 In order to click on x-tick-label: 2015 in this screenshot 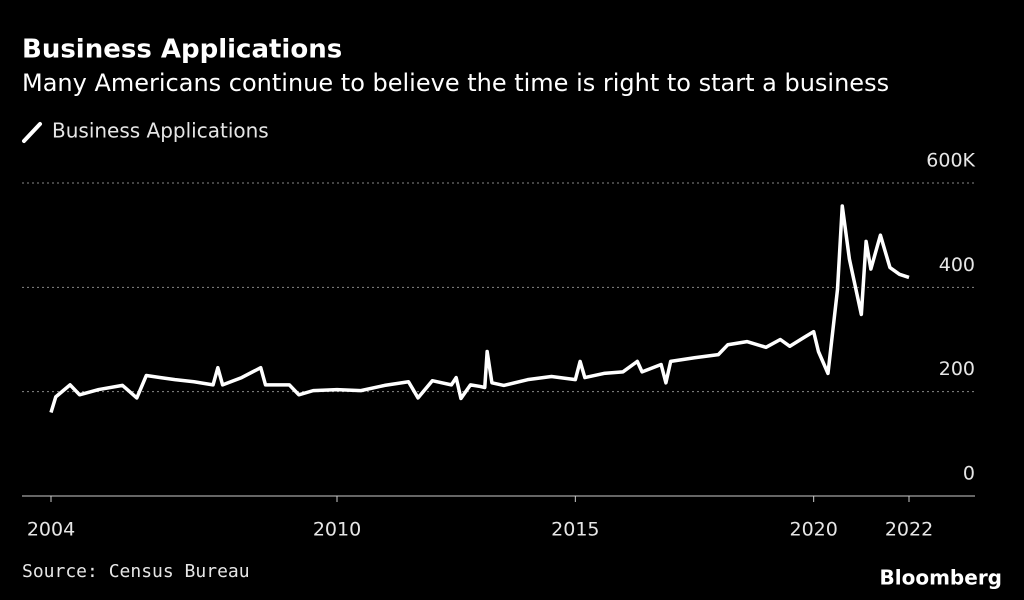, I will do `click(575, 530)`.